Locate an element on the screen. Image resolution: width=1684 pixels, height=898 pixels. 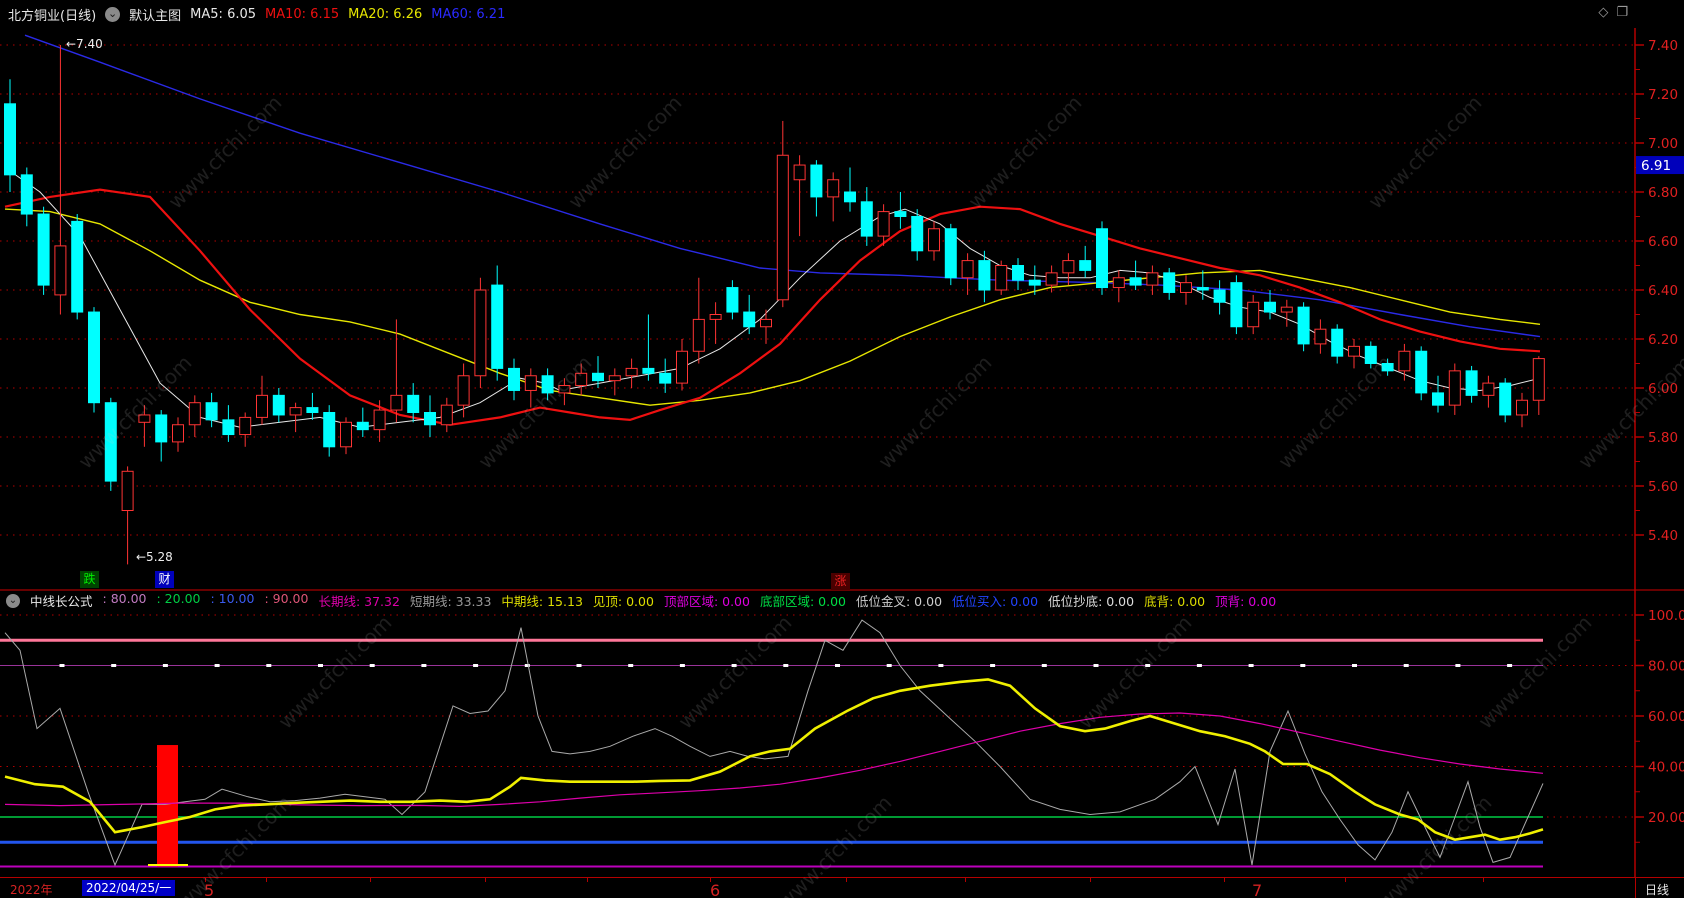
price-axis-label: 7.00 is located at coordinates (1663, 144).